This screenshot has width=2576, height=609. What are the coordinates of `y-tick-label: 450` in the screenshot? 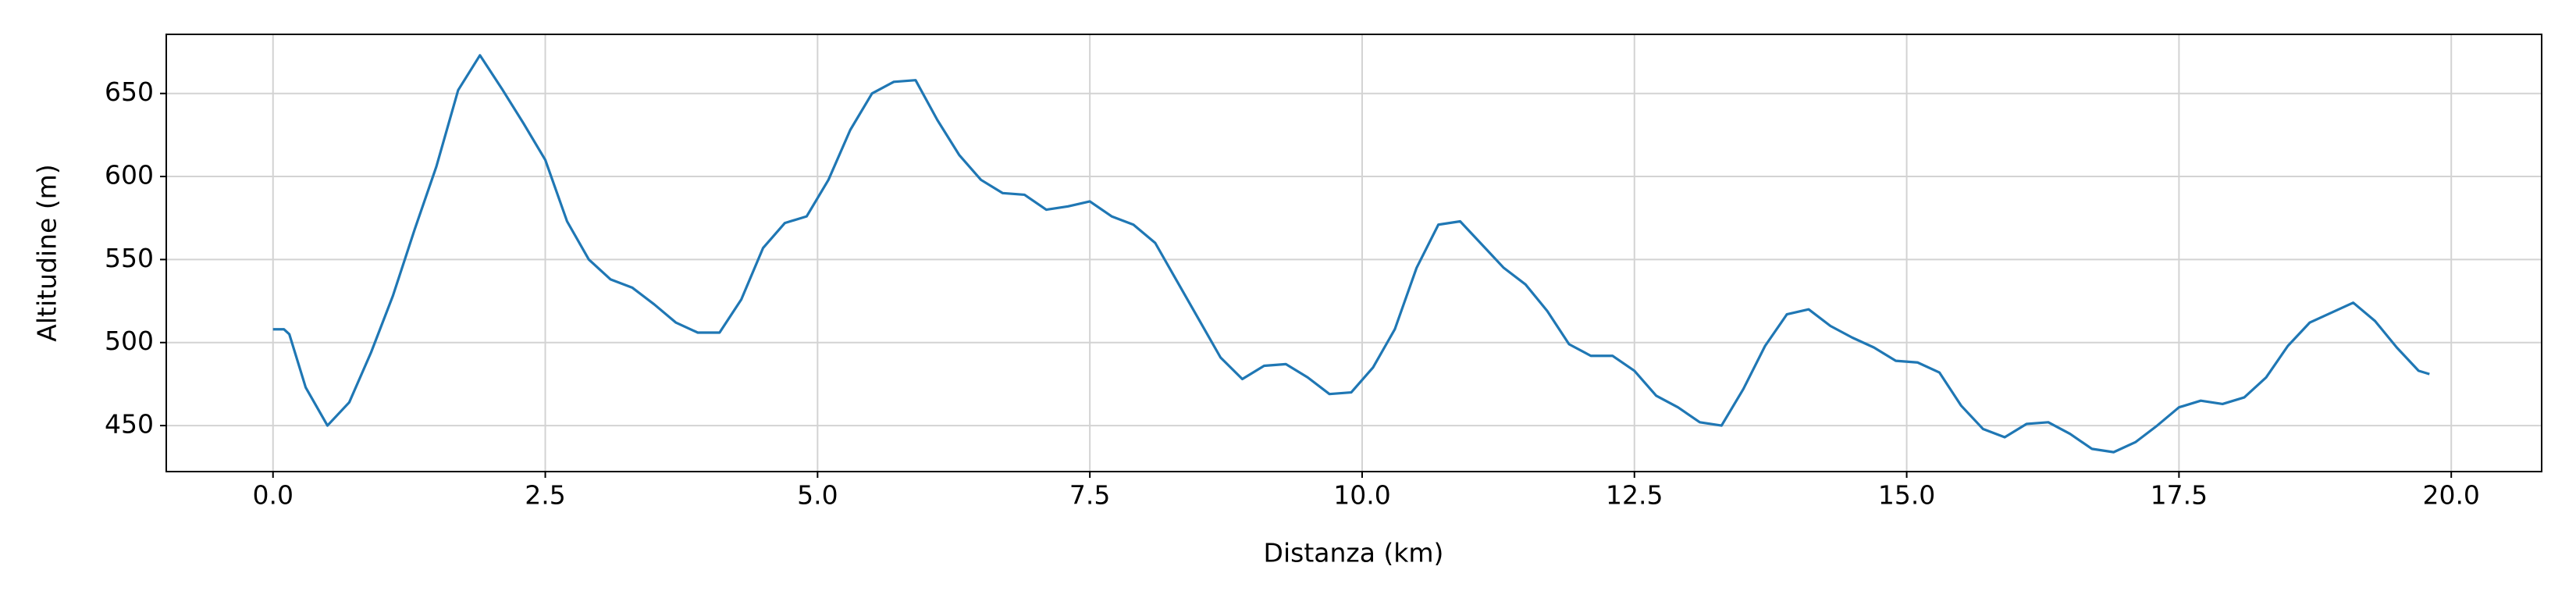 It's located at (129, 424).